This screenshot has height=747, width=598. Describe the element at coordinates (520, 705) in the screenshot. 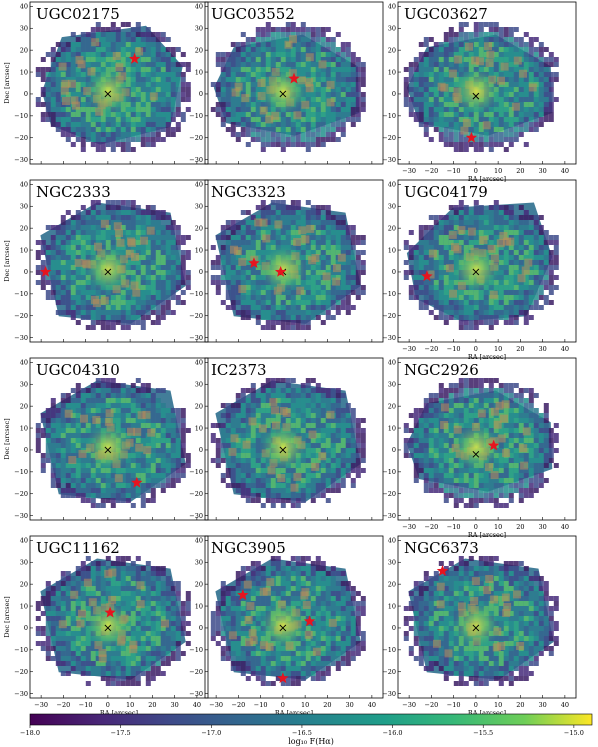

I see `x-tick-label: 20` at that location.